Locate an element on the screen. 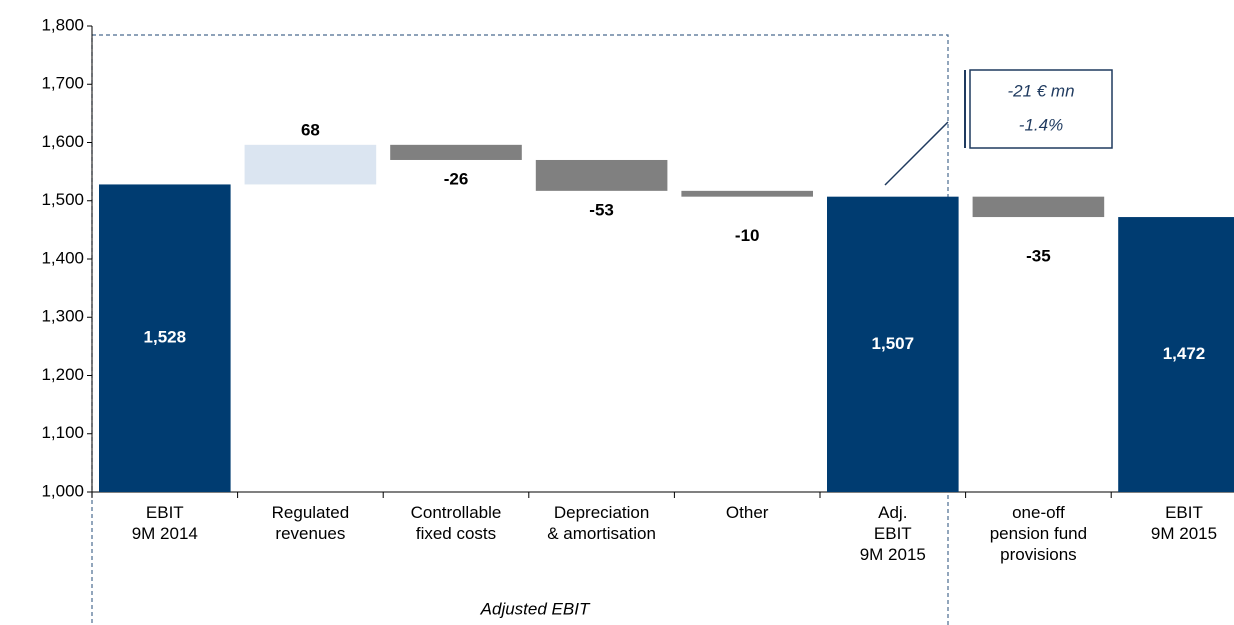  x-tick-label: Other is located at coordinates (747, 512).